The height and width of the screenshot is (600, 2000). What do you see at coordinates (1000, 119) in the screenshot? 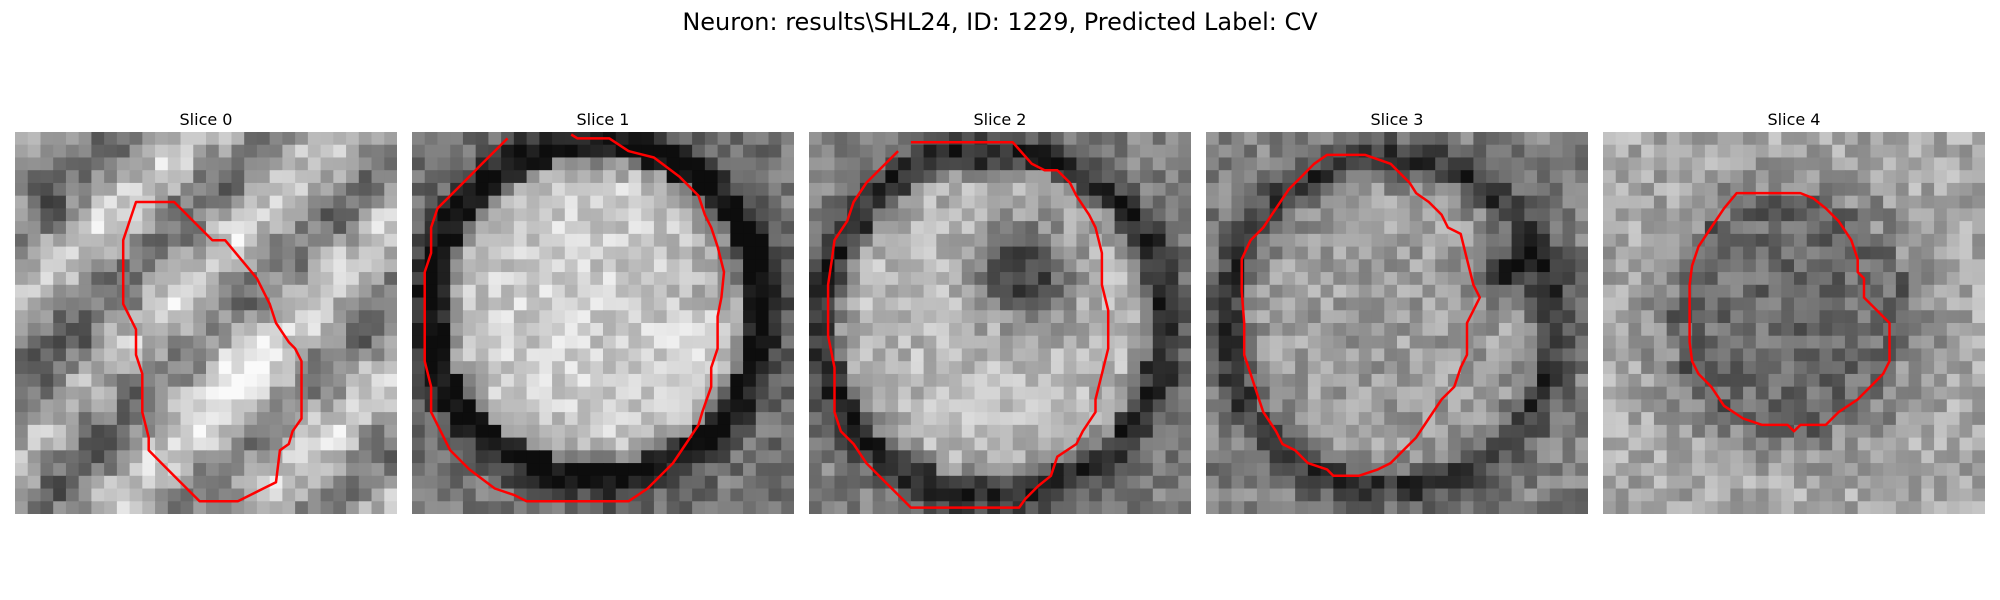
I see `slice-title-2: Slice 2` at bounding box center [1000, 119].